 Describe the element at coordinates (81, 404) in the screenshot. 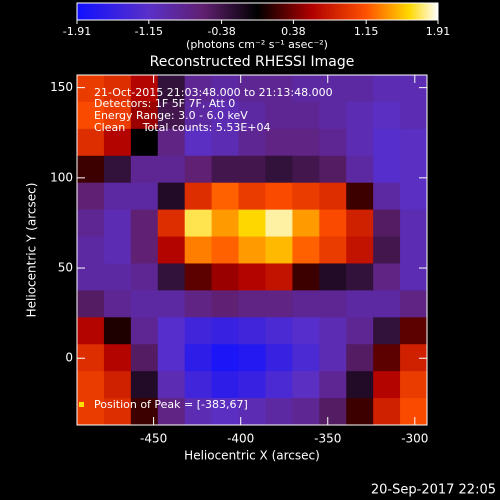

I see `peak-marker` at that location.